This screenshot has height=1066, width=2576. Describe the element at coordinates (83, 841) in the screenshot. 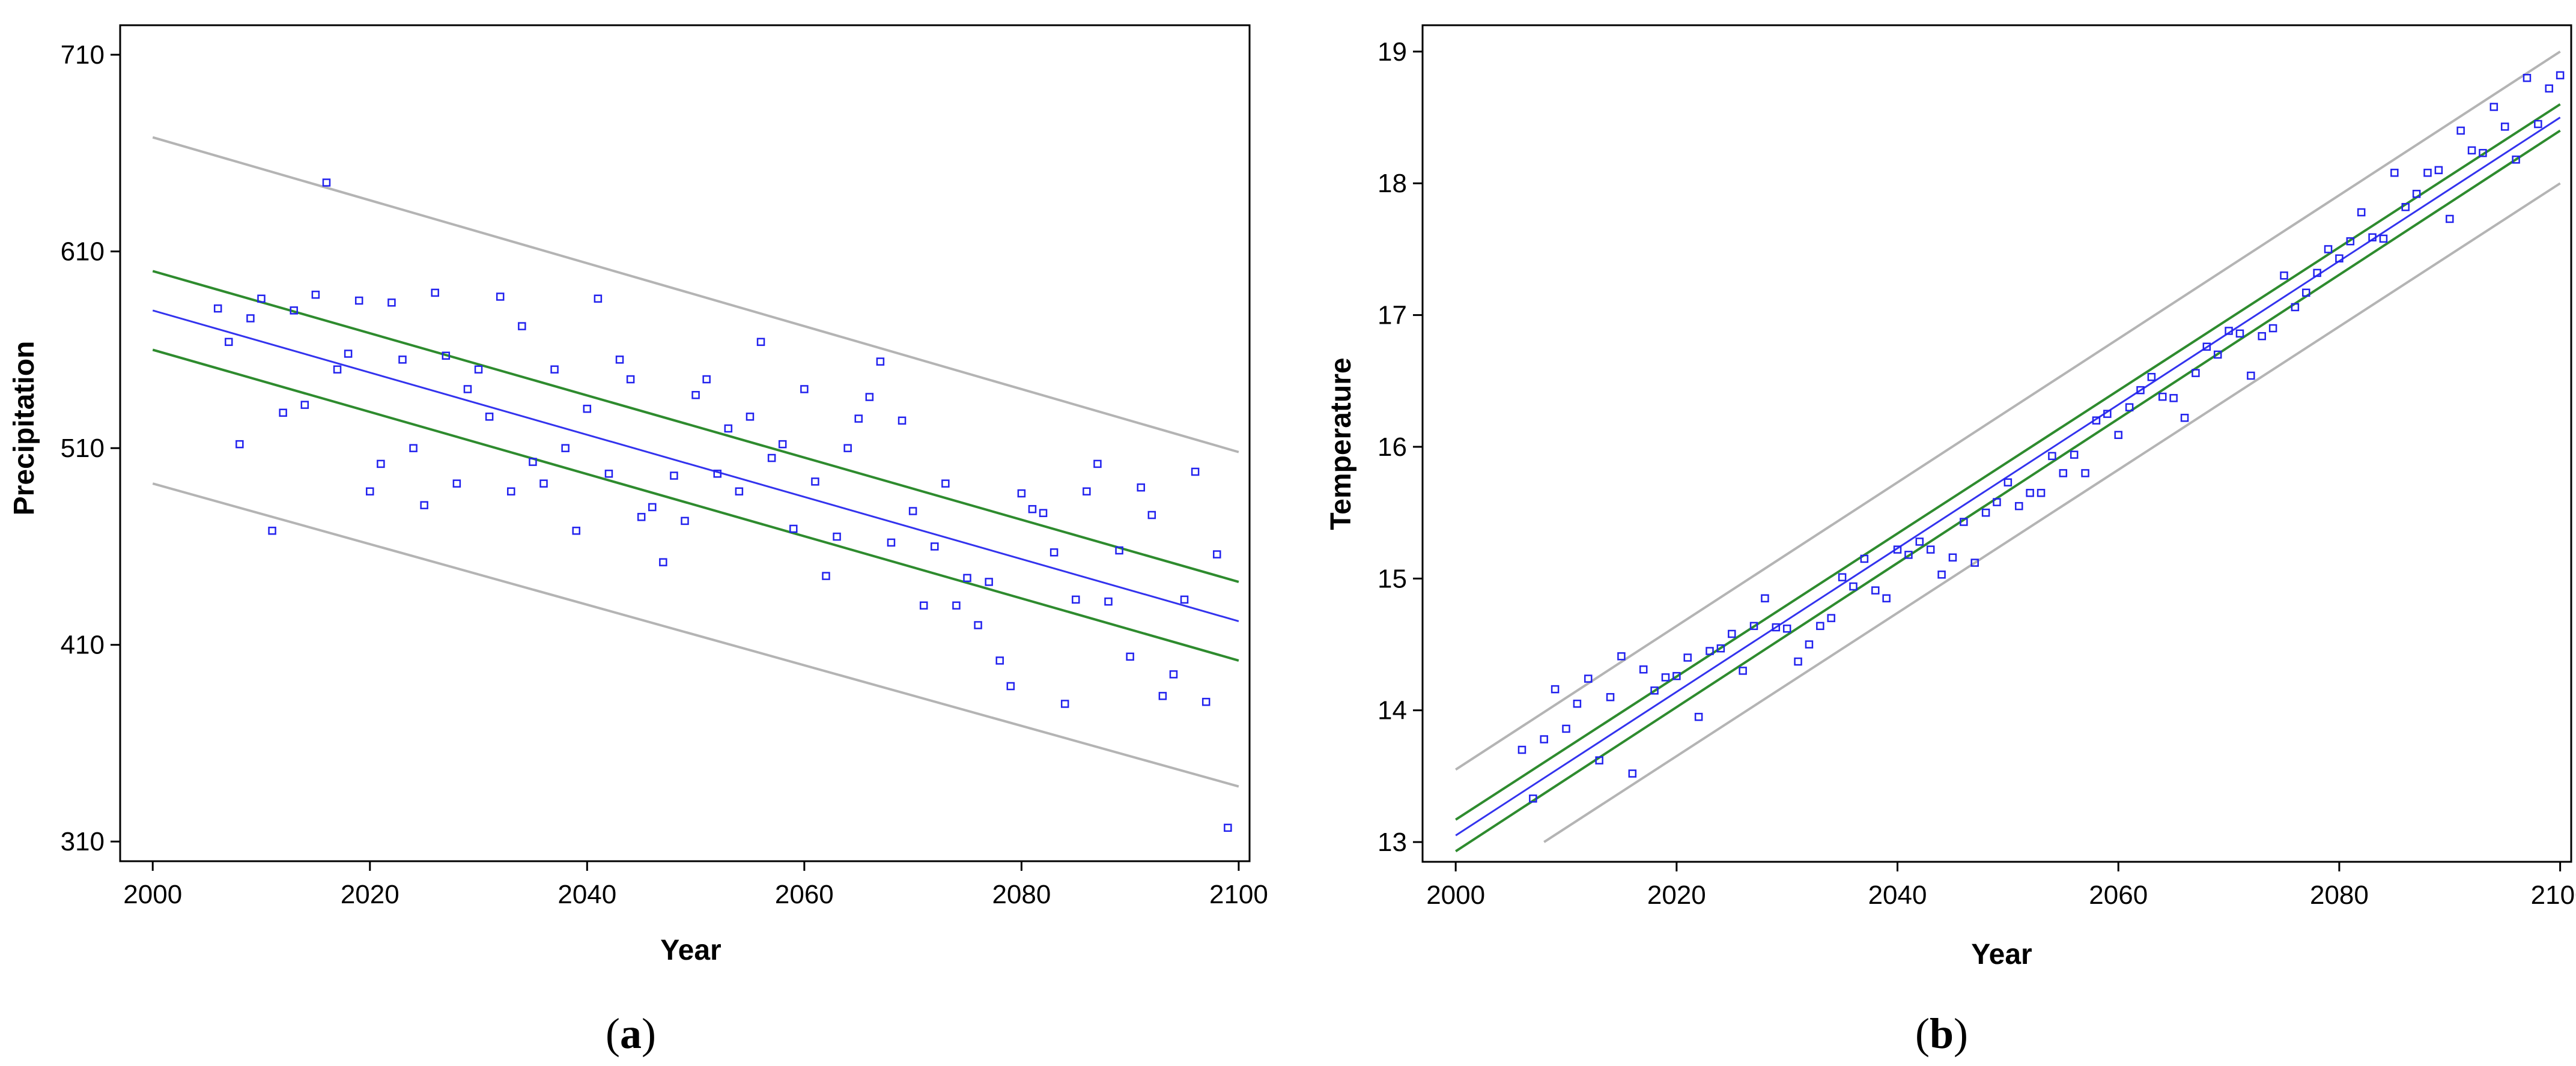

I see `y-tick-label: 310` at that location.